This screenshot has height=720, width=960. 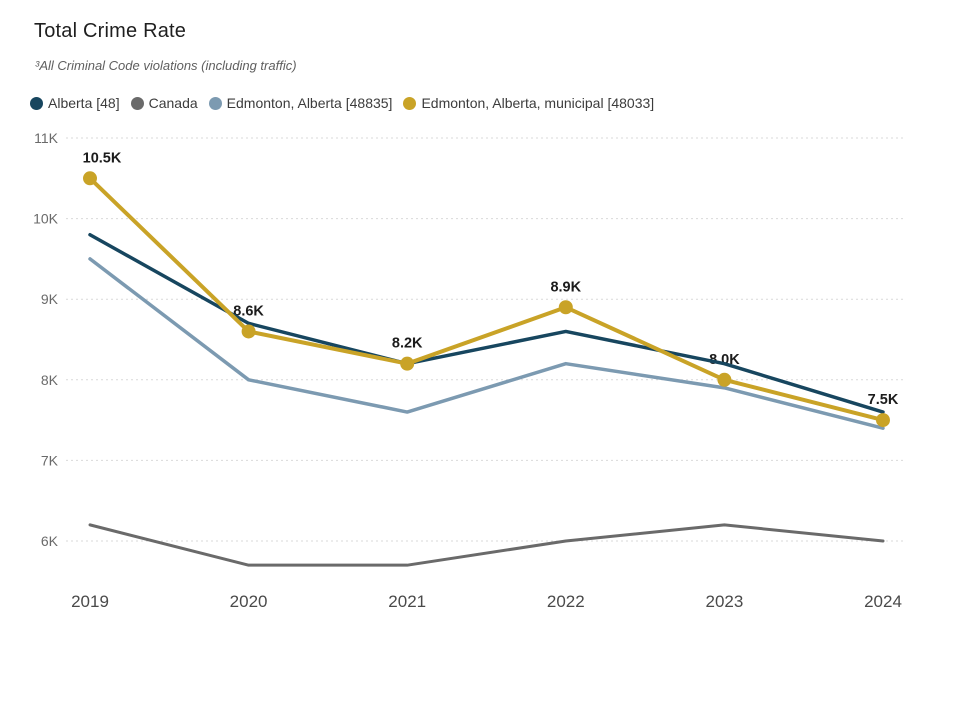 What do you see at coordinates (538, 103) in the screenshot?
I see `legend-label: Edmonton, Alberta, municipal [48033]` at bounding box center [538, 103].